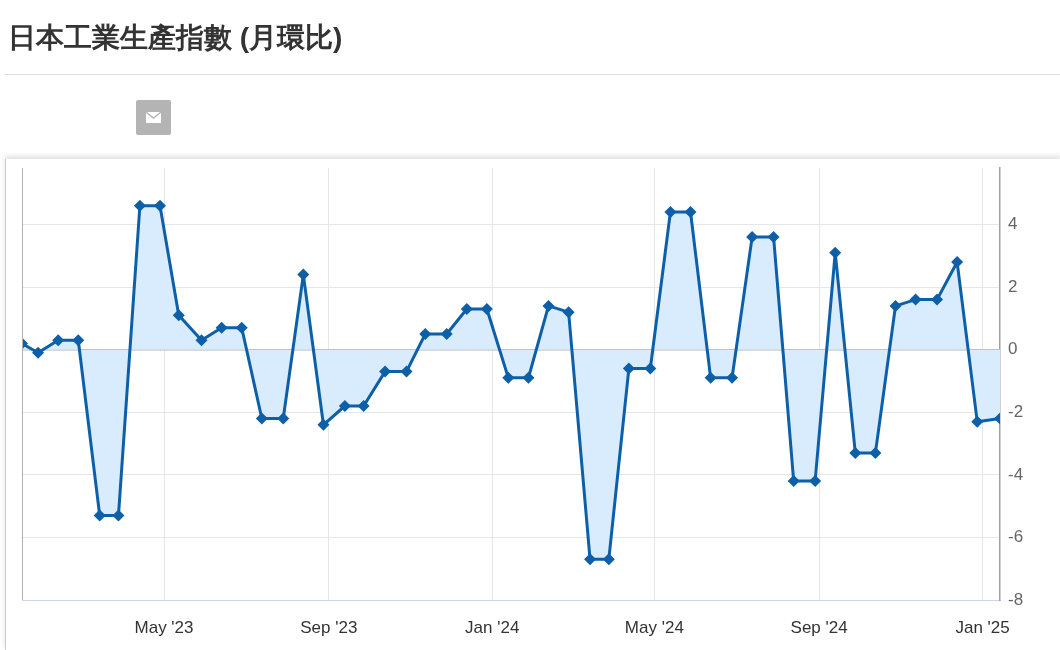 The width and height of the screenshot is (1060, 650). What do you see at coordinates (175, 38) in the screenshot?
I see `chart-title: 日本工業生產指數 (月環比)` at bounding box center [175, 38].